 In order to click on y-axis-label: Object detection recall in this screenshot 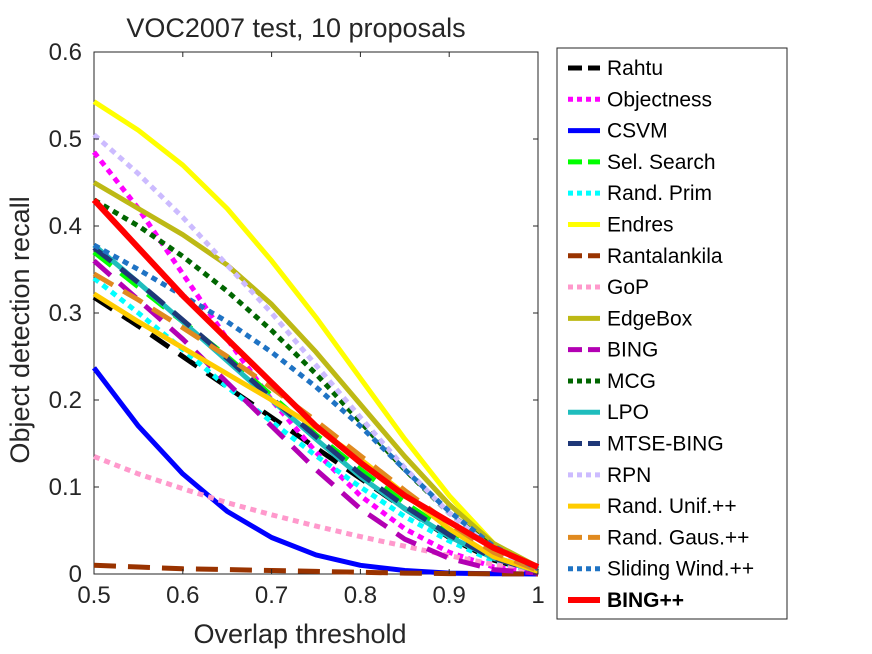, I will do `click(20, 329)`.